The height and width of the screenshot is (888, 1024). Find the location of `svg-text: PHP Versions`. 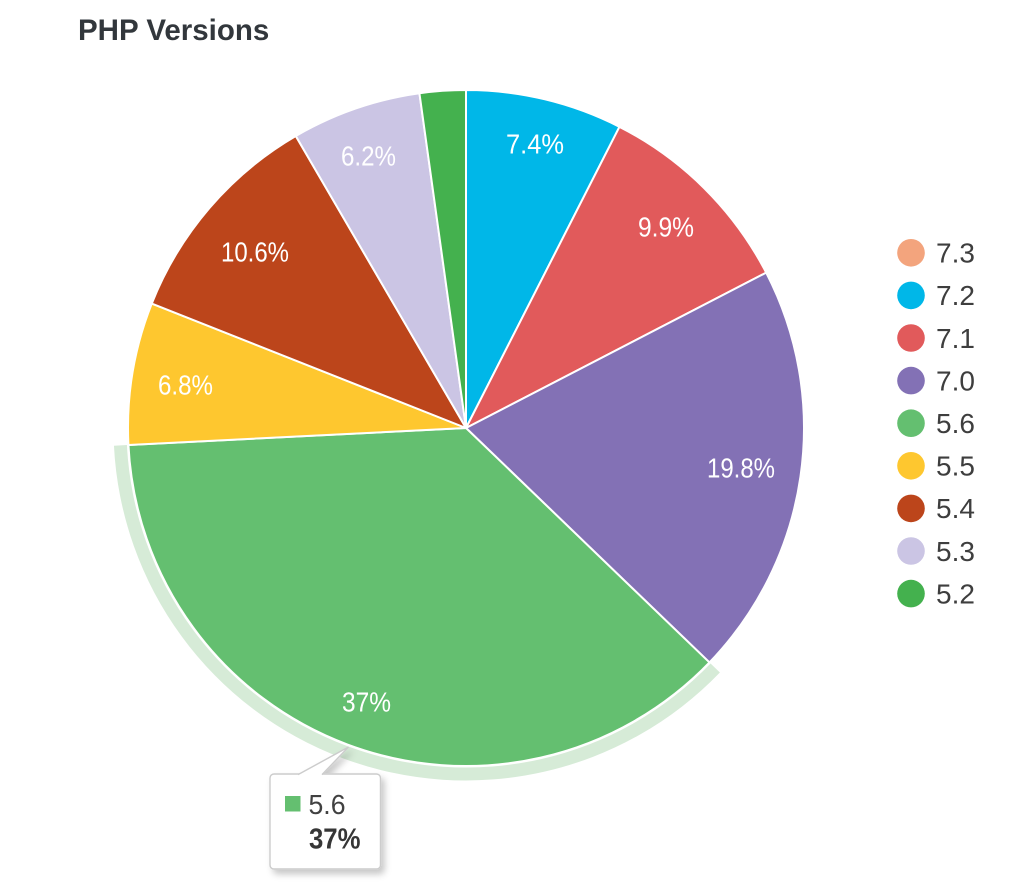

svg-text: PHP Versions is located at coordinates (173, 30).